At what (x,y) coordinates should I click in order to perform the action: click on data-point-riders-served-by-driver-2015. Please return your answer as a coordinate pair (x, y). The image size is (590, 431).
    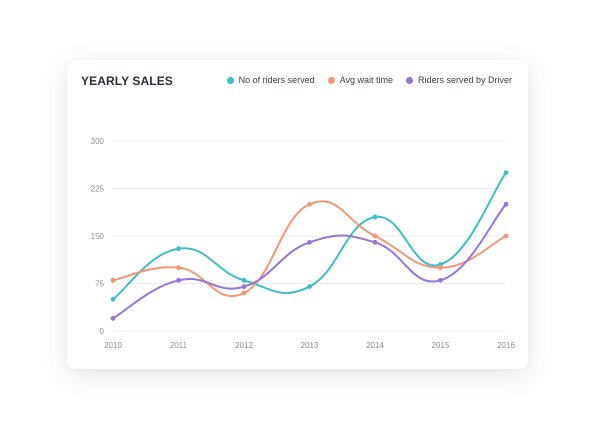
    Looking at the image, I should click on (440, 280).